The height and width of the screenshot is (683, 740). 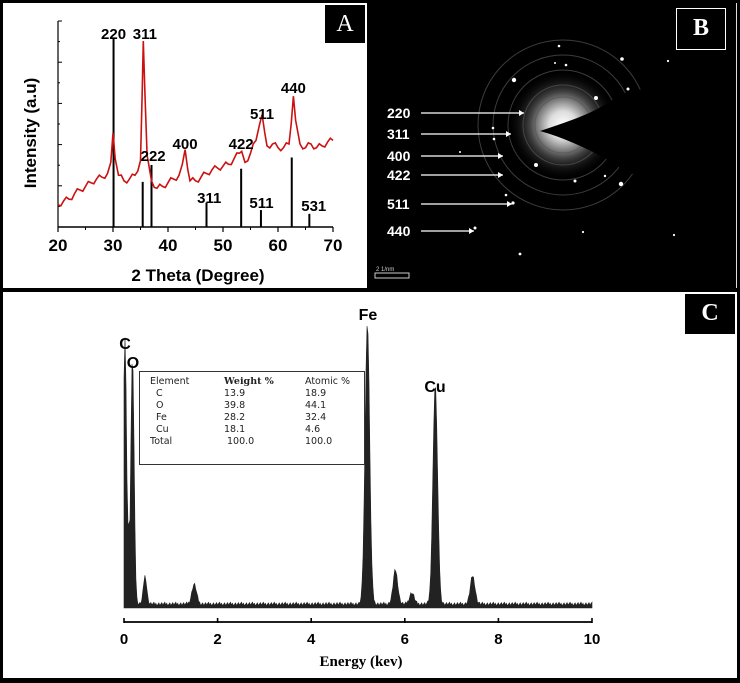 I want to click on cell-weight: 18.1, so click(x=235, y=429).